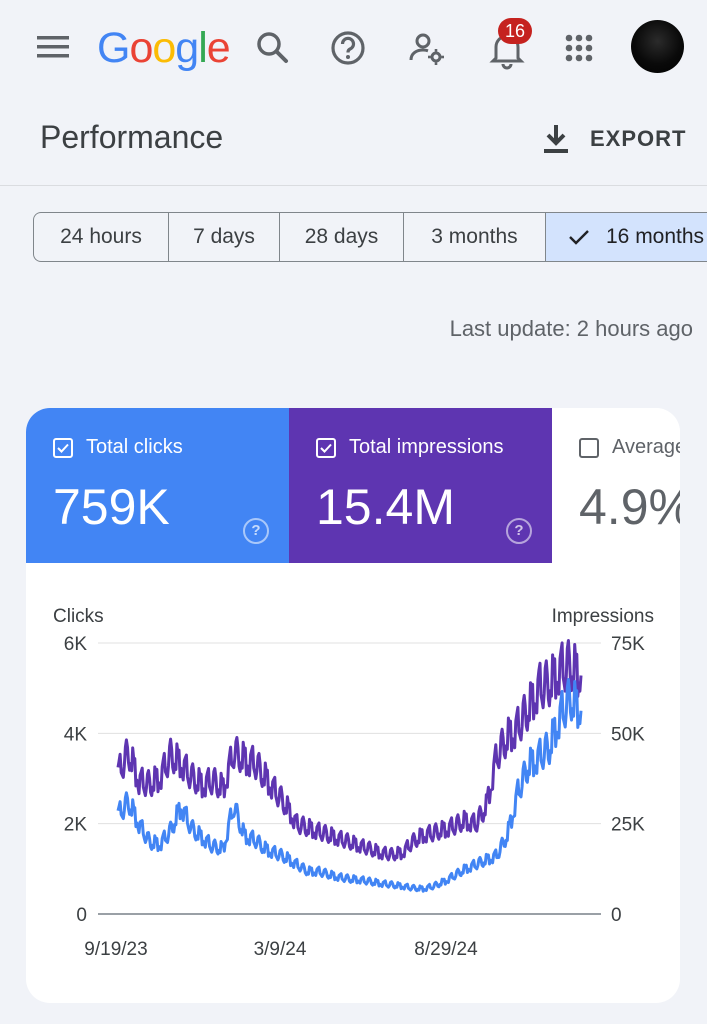  Describe the element at coordinates (76, 734) in the screenshot. I see `left-tick-label: 4K` at that location.